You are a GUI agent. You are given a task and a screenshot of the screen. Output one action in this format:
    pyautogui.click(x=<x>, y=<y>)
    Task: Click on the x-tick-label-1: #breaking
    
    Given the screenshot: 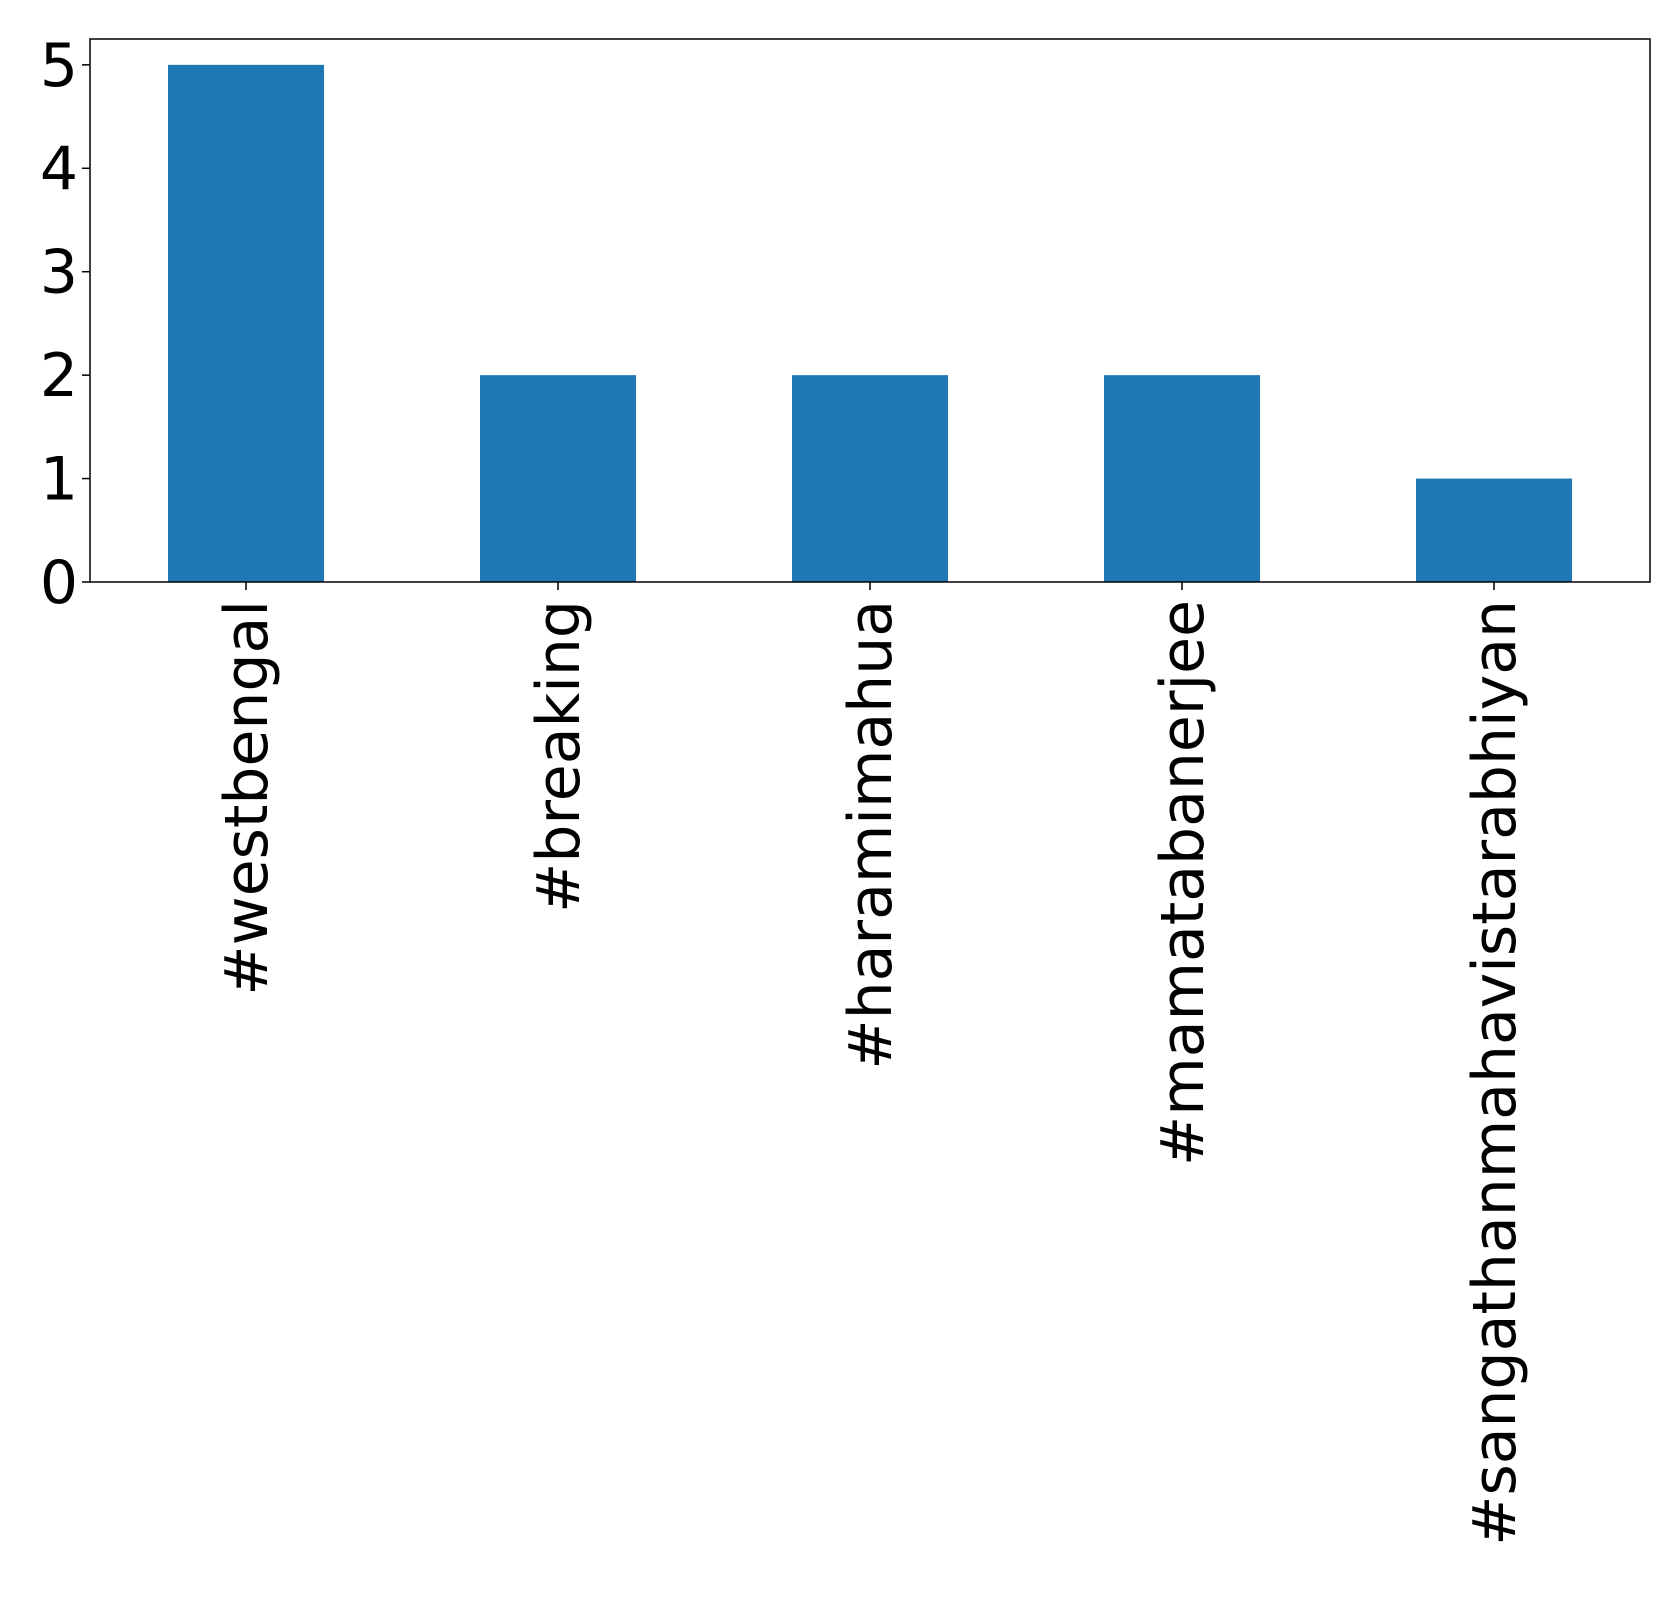 What is the action you would take?
    pyautogui.click(x=559, y=756)
    